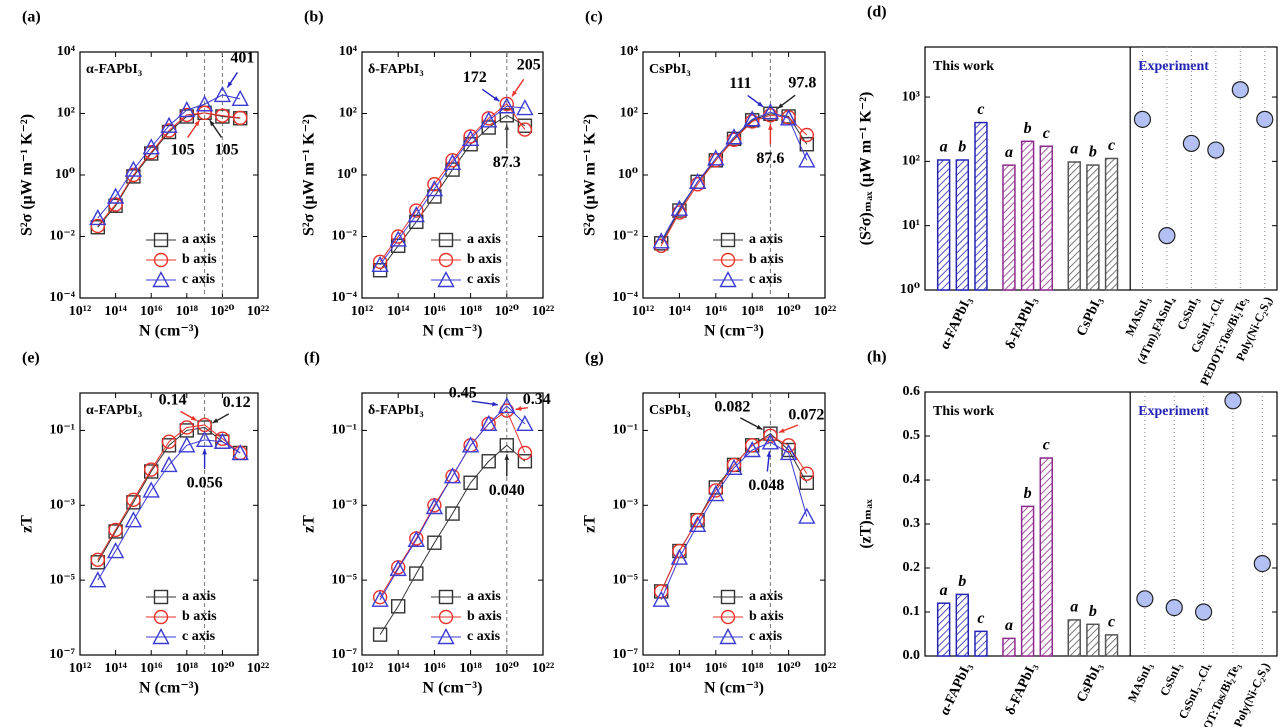 The image size is (1287, 727). I want to click on y-axis-label: S²σ (μW m⁻¹ K⁻²), so click(309, 175).